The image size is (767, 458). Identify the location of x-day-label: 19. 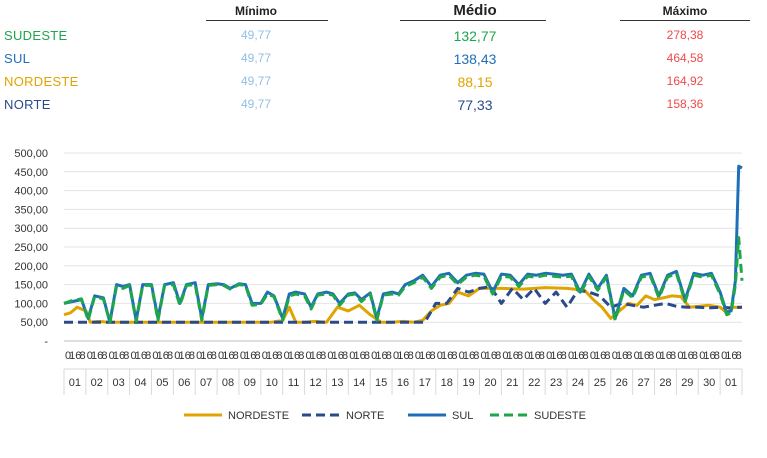
(468, 383).